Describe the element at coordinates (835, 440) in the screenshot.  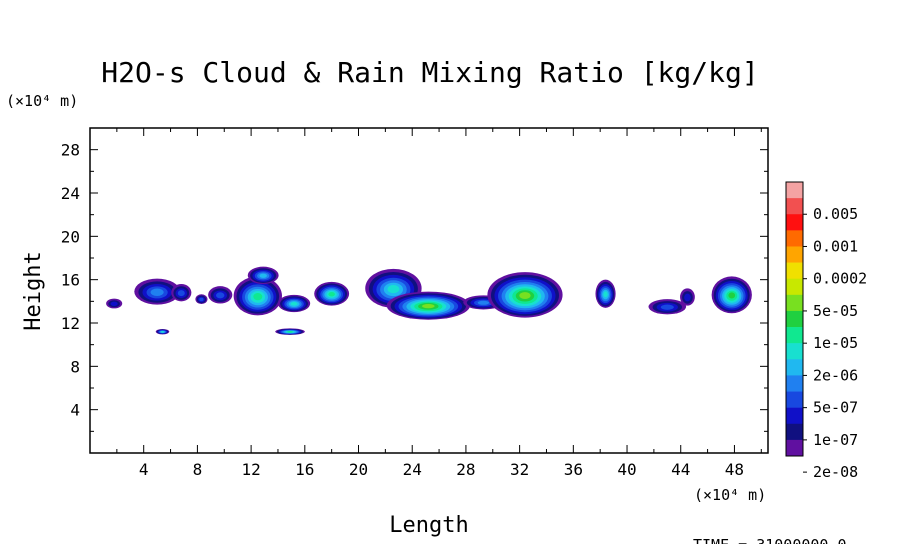
I see `colorbar-label: 1e-07` at that location.